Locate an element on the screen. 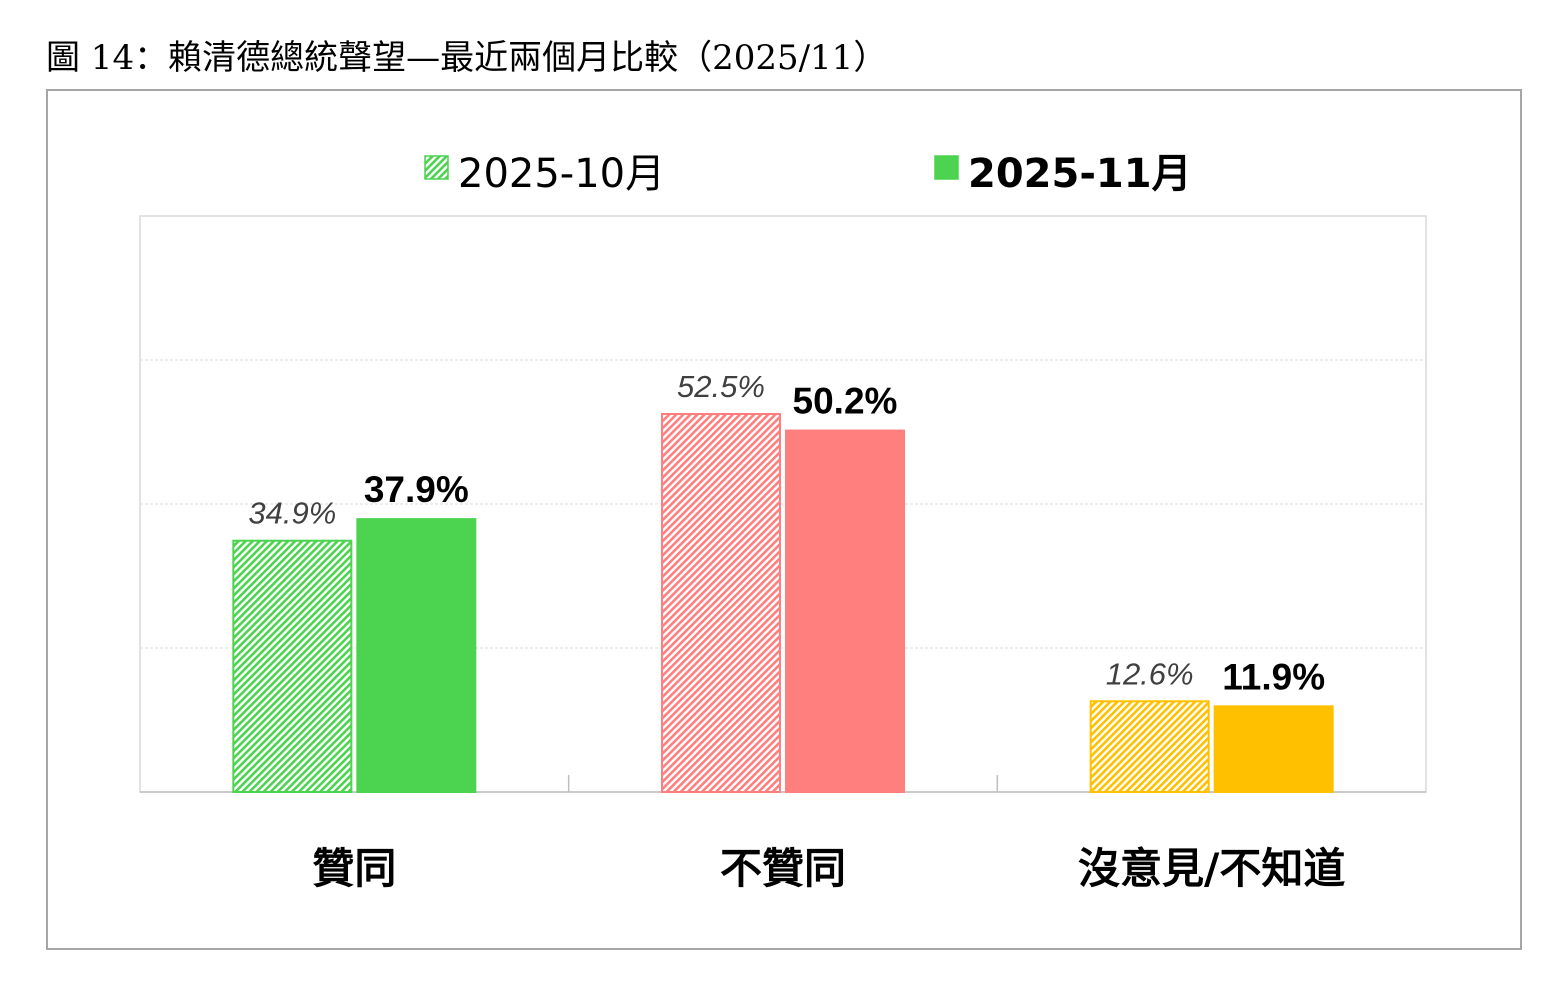 Image resolution: width=1562 pixels, height=982 pixels. legend-label-1: 2025-11月 is located at coordinates (1080, 174).